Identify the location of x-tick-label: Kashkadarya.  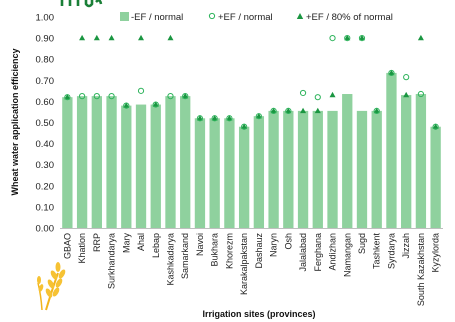
(170, 259).